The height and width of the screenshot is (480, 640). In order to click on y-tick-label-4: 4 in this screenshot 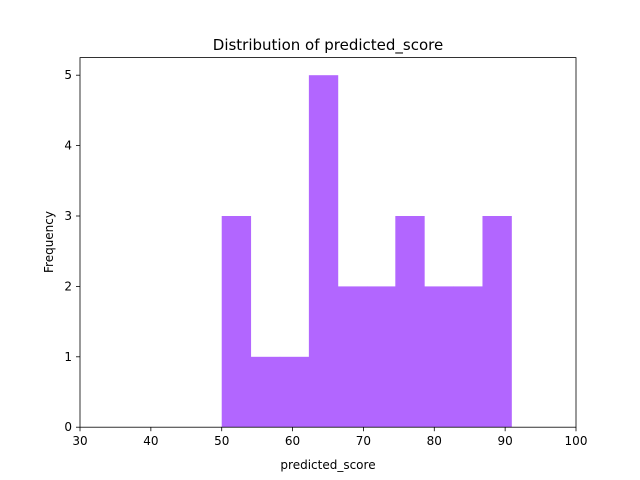, I will do `click(68, 146)`.